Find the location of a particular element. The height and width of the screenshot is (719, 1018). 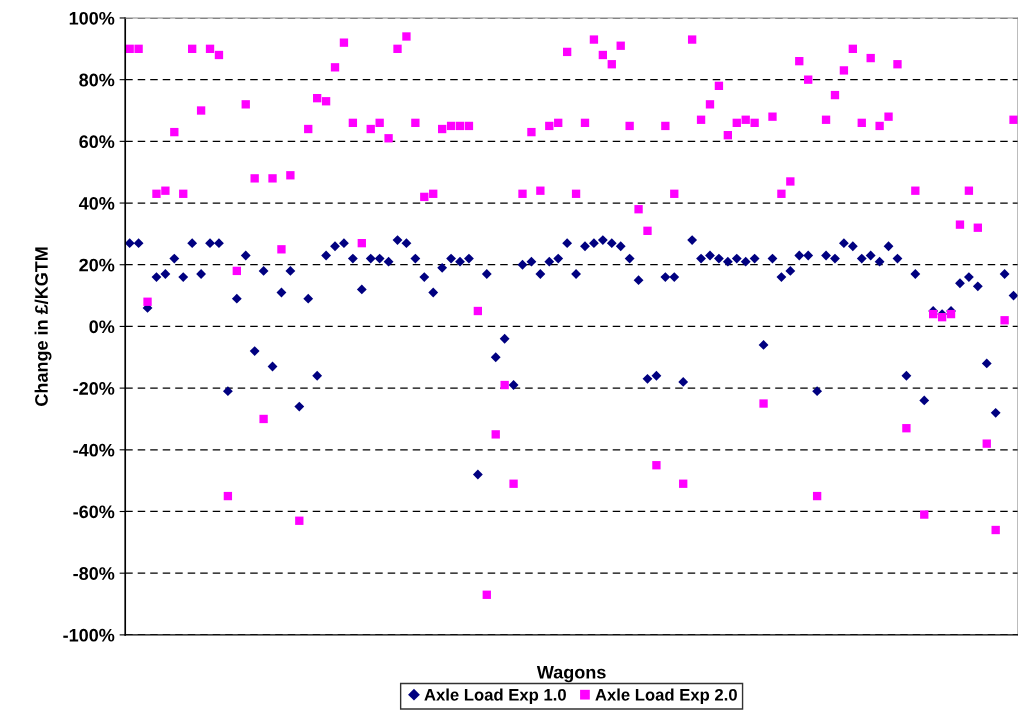

y-tick-label: -60% is located at coordinates (94, 512).